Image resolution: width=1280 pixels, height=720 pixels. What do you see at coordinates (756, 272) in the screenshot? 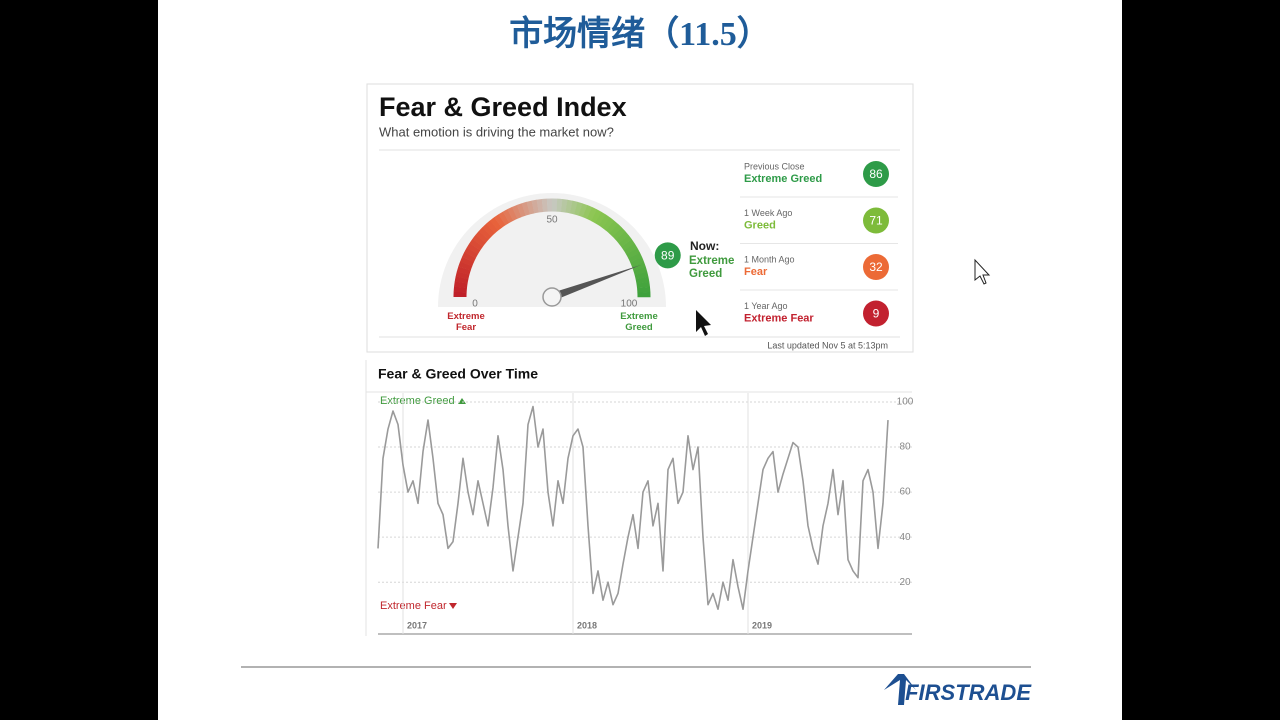
I see `history-rating: Fear` at bounding box center [756, 272].